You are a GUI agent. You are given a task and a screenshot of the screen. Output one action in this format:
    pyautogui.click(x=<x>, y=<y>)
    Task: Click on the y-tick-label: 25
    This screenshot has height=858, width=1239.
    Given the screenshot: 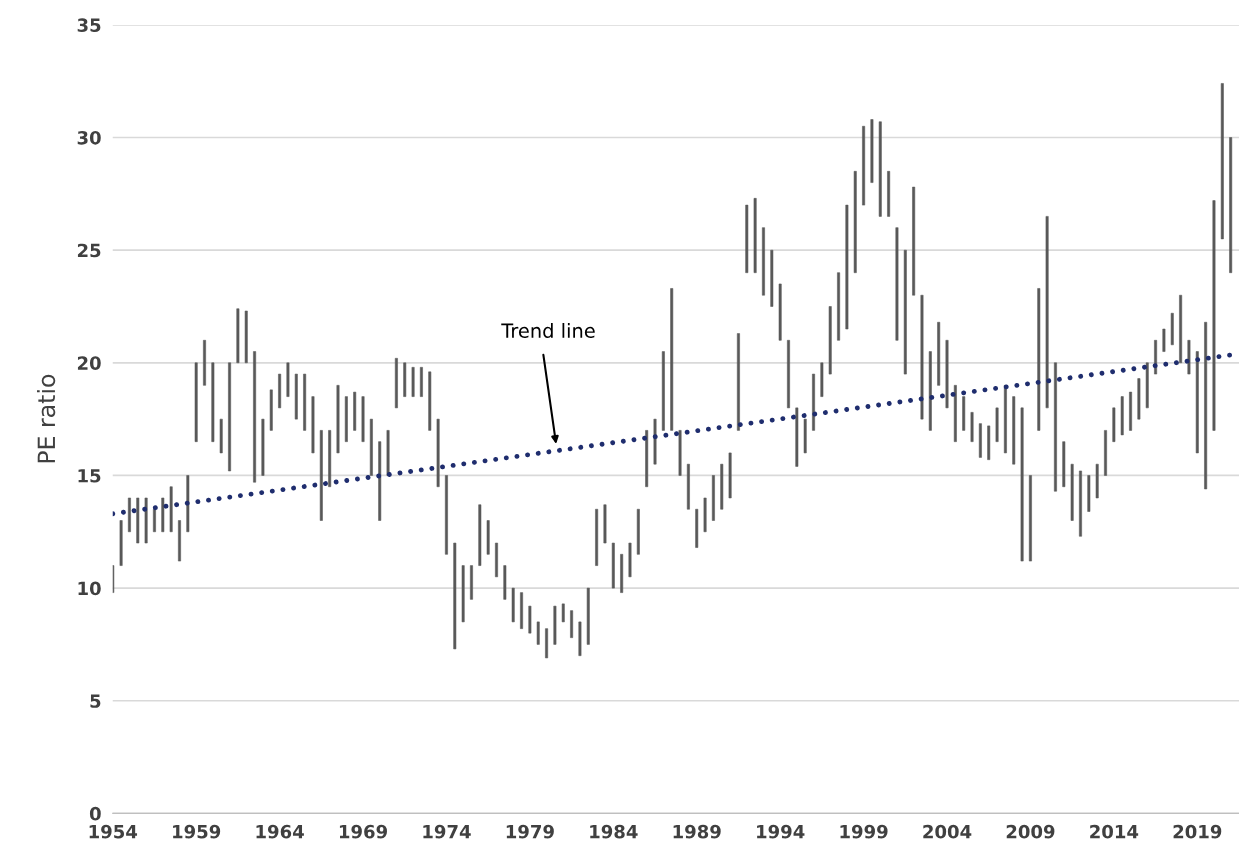 What is the action you would take?
    pyautogui.click(x=89, y=250)
    